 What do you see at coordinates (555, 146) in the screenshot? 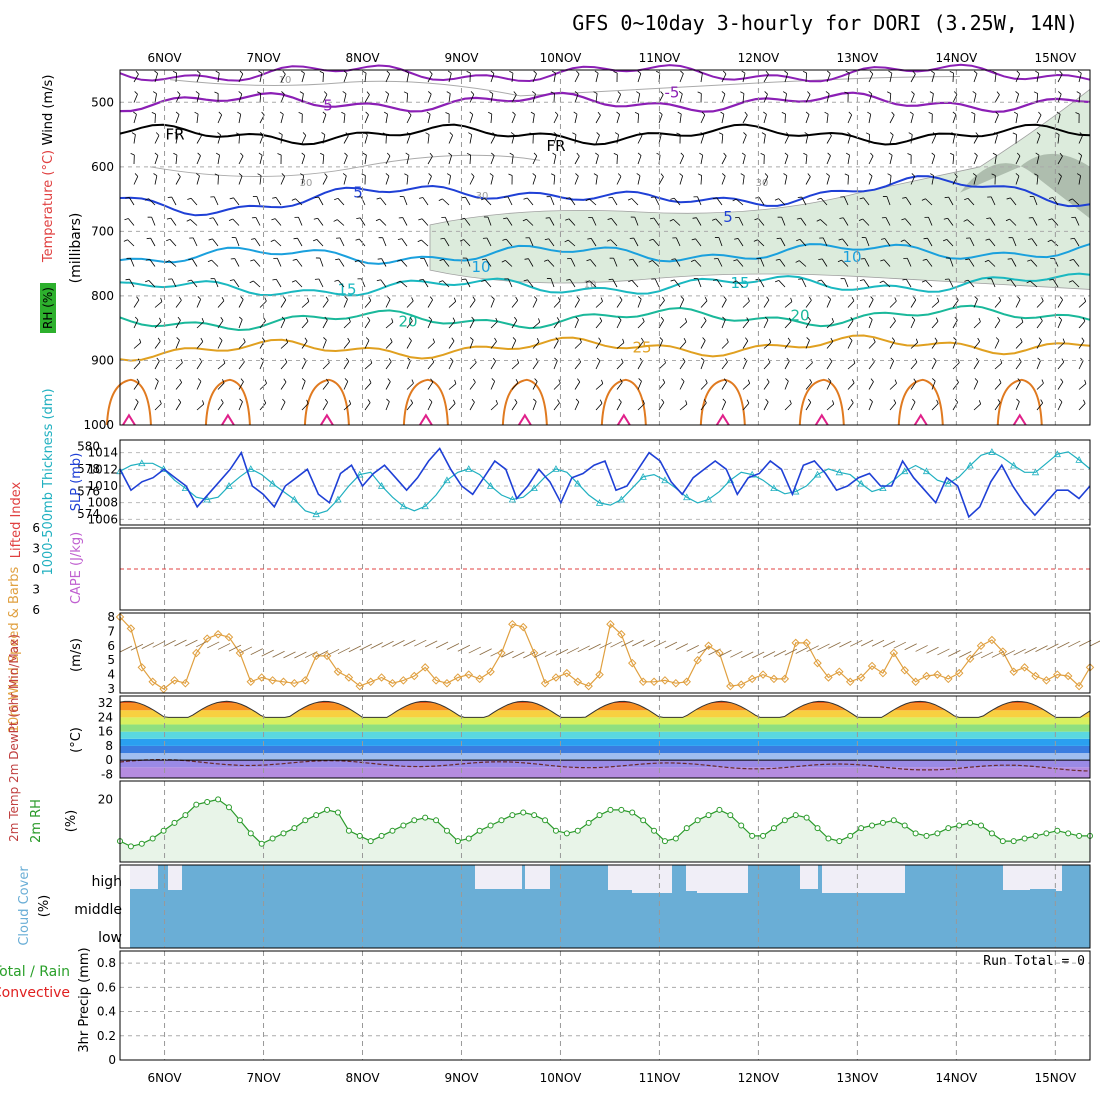
I see `contour-label: FR` at bounding box center [555, 146].